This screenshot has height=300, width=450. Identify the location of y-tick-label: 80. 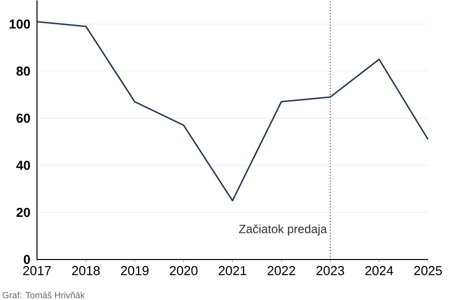
(23, 71).